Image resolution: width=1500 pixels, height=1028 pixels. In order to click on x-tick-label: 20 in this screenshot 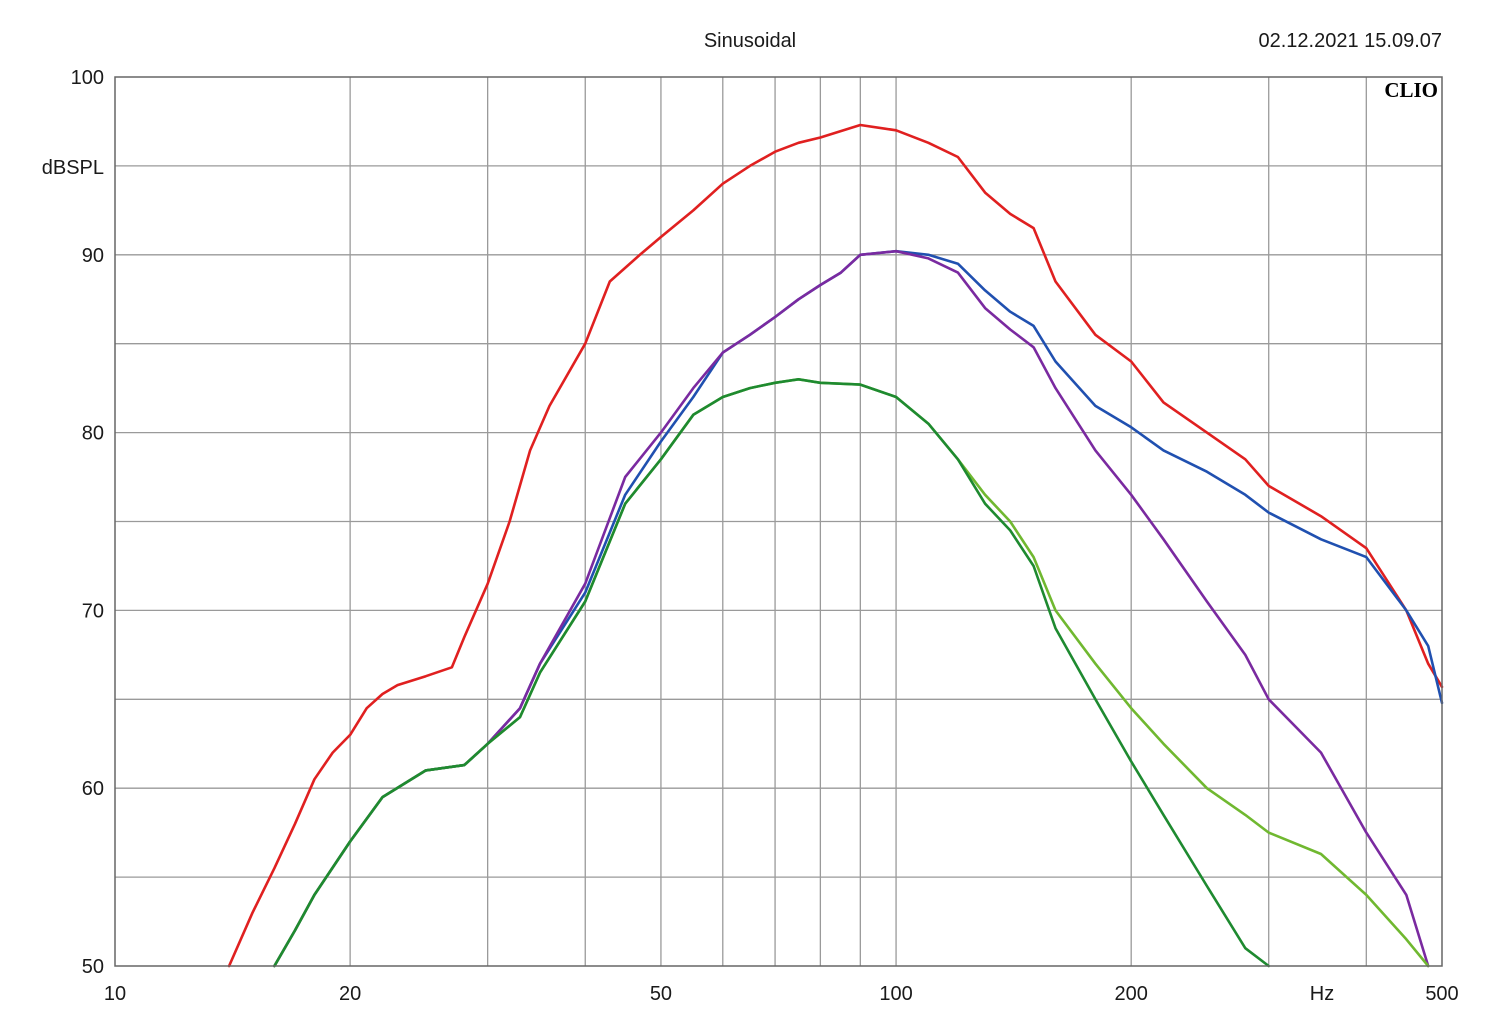, I will do `click(350, 994)`.